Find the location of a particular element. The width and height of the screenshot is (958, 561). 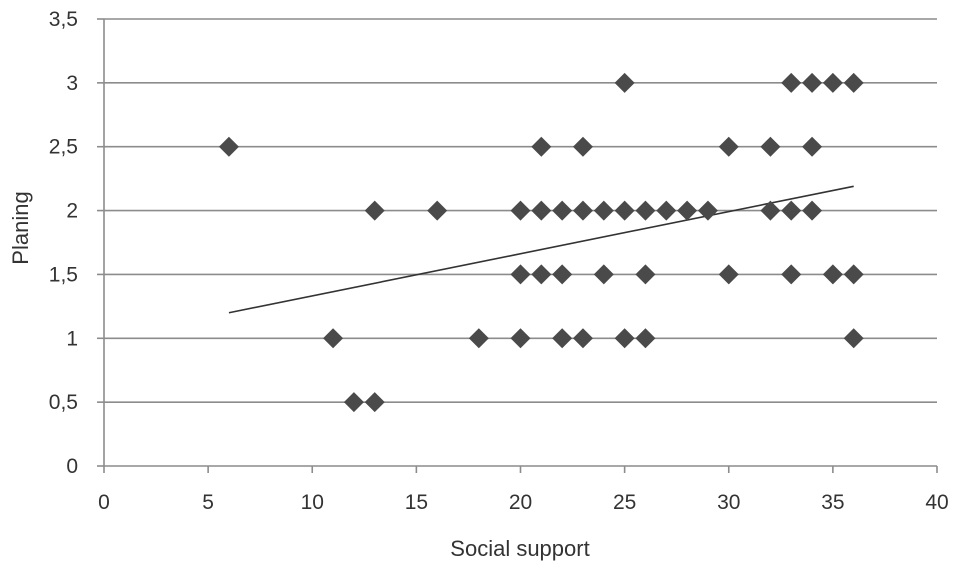

y-tick-label: 1,5 is located at coordinates (63, 274).